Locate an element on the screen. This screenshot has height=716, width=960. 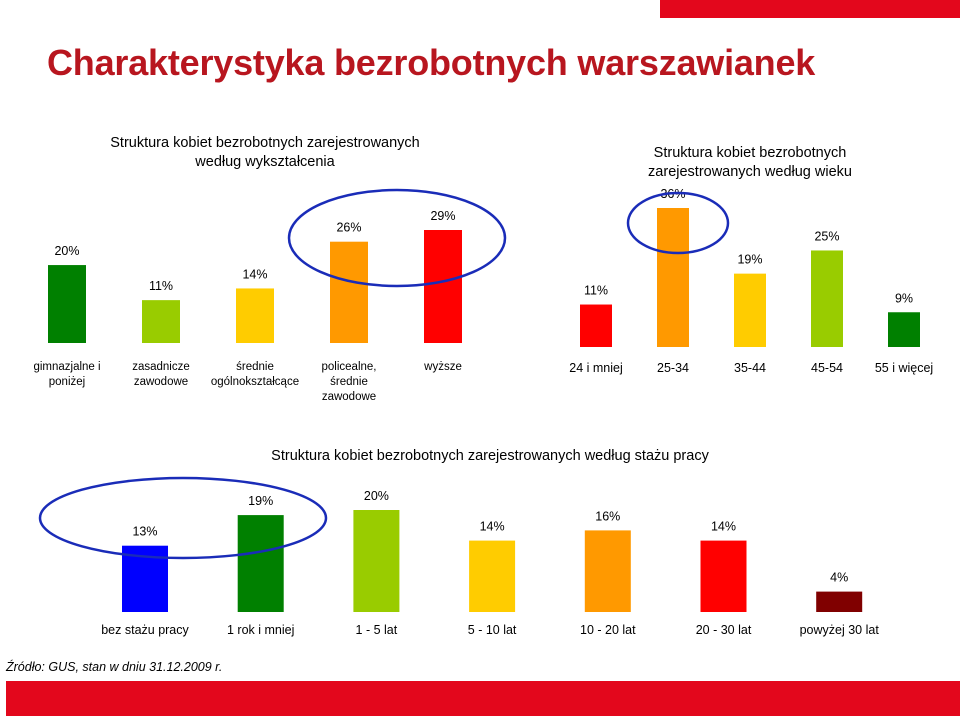
bar-value-label: 16% is located at coordinates (607, 516).